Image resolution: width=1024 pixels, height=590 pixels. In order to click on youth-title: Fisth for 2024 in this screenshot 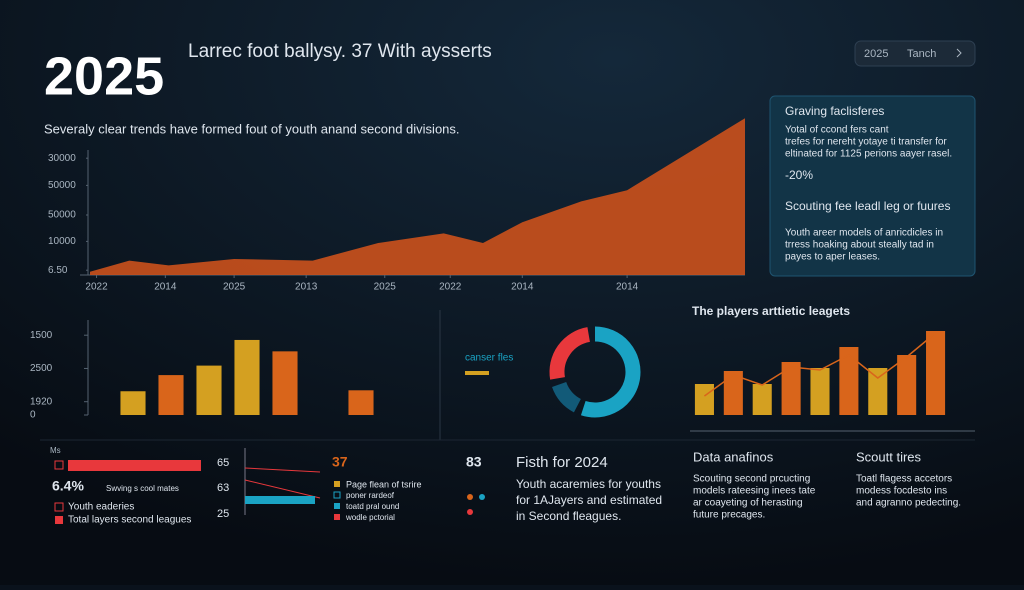, I will do `click(562, 462)`.